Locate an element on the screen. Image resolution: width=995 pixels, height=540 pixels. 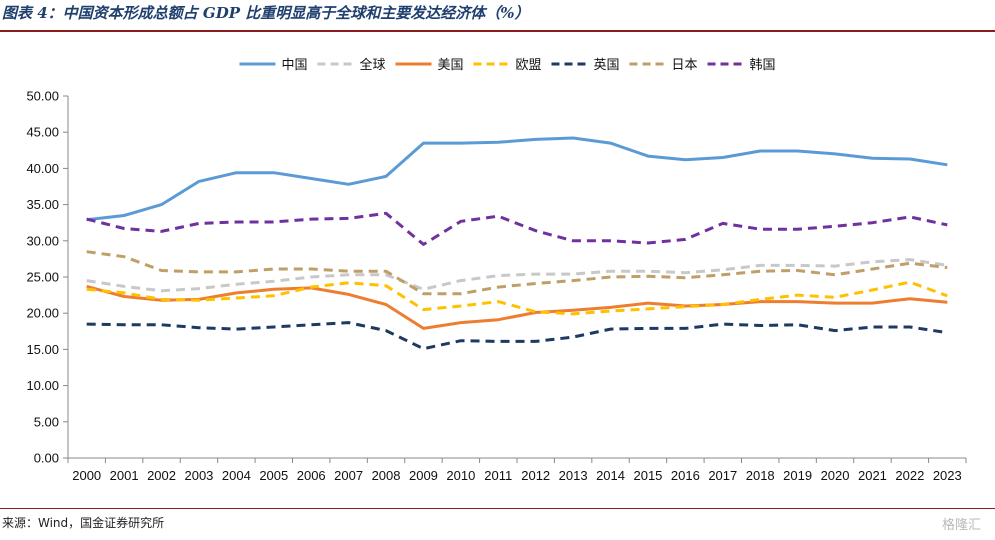
y-tick-label: 45.00 is located at coordinates (42, 132).